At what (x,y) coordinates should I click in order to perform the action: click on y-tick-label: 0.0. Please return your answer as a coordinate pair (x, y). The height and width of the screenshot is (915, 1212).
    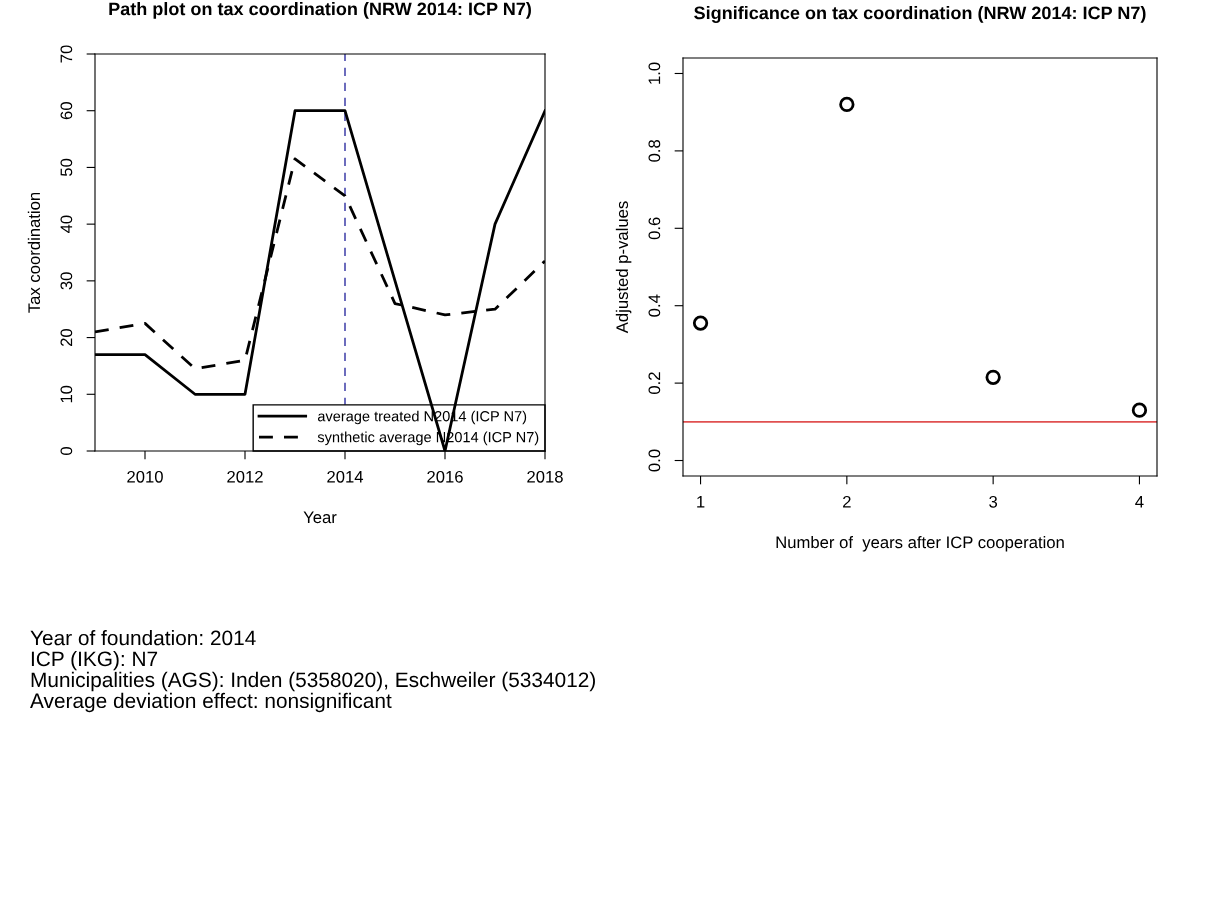
    Looking at the image, I should click on (654, 460).